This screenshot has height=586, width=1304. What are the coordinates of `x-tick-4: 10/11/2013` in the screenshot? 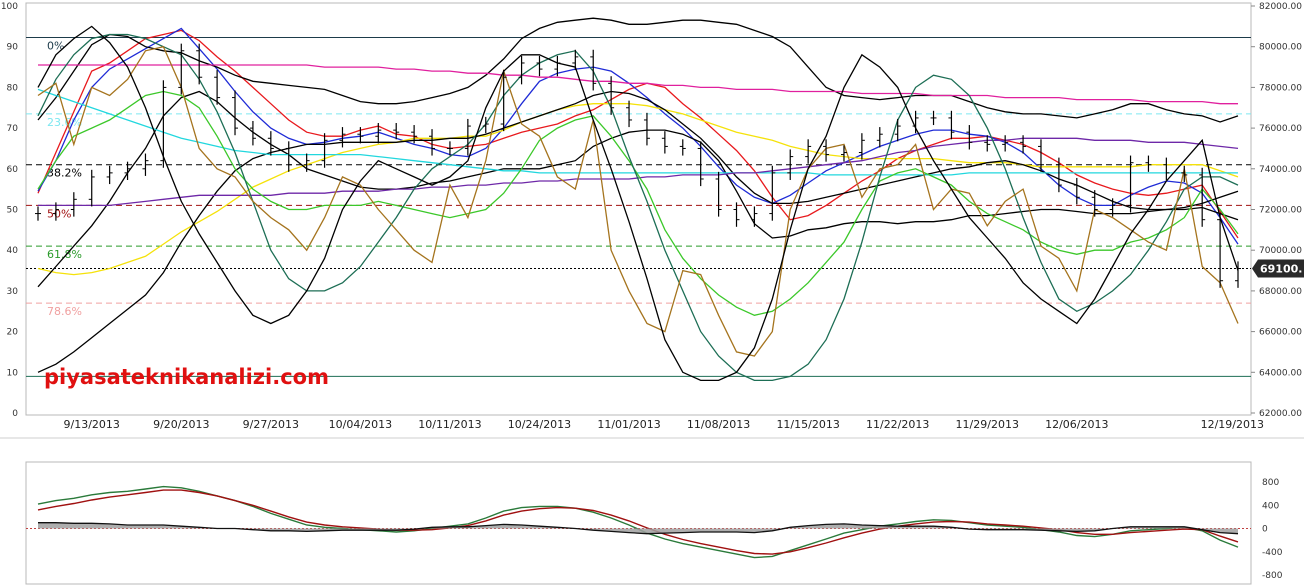 It's located at (449, 424).